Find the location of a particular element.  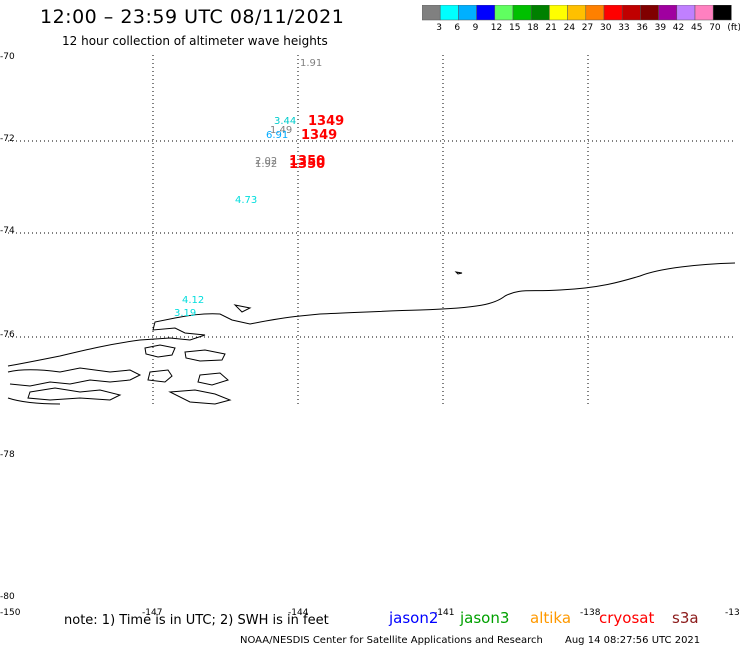

latitude-label: -72 is located at coordinates (7, 139).